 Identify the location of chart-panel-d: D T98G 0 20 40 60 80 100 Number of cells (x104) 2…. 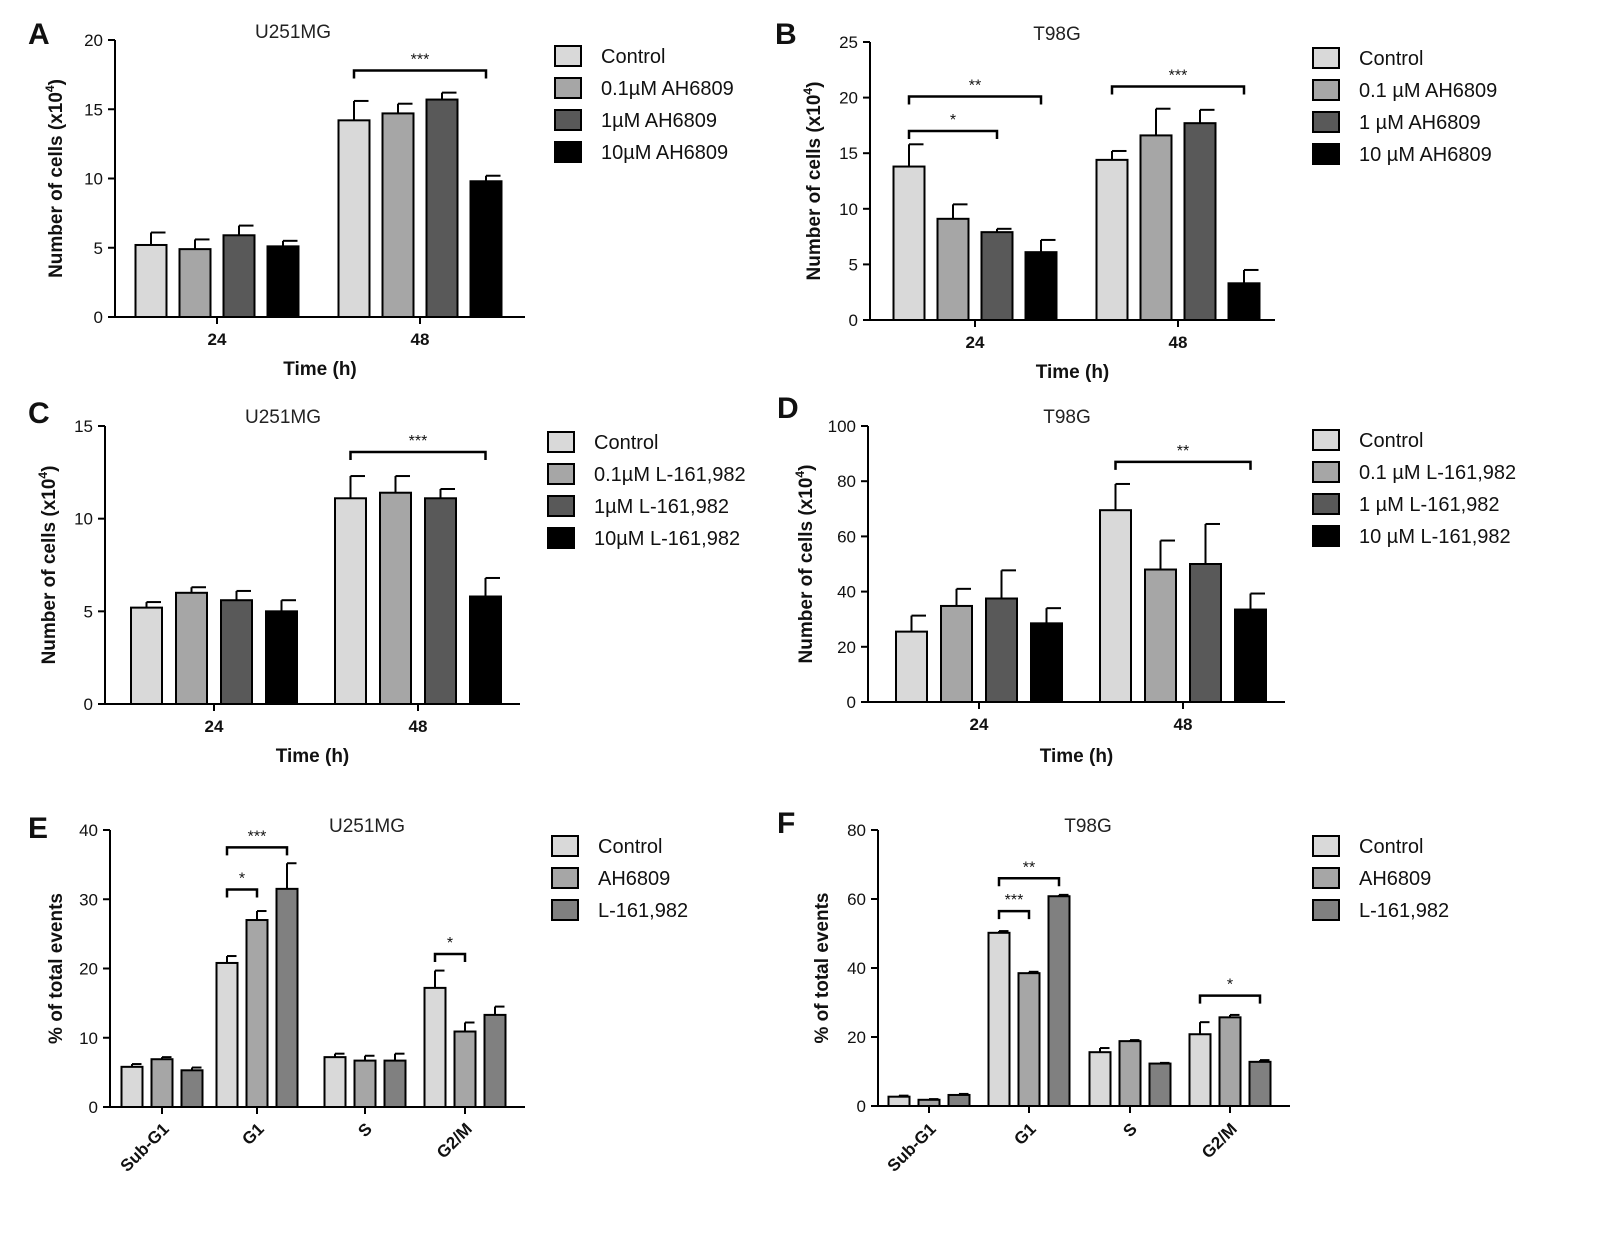
(1146, 579).